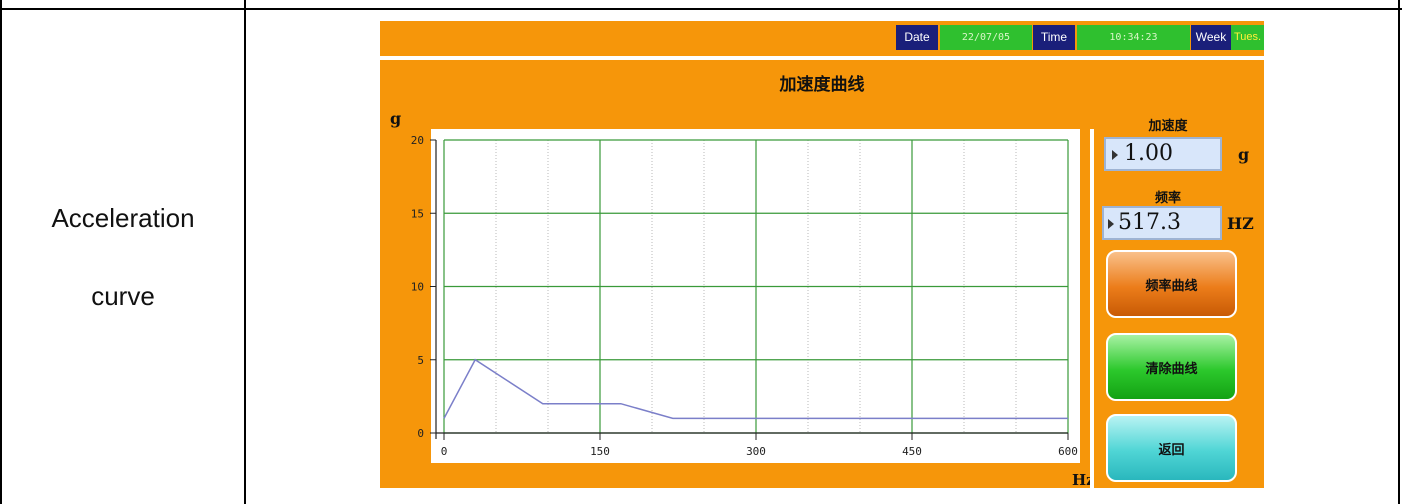 This screenshot has height=504, width=1402. What do you see at coordinates (417, 287) in the screenshot?
I see `y-tick-label: 10` at bounding box center [417, 287].